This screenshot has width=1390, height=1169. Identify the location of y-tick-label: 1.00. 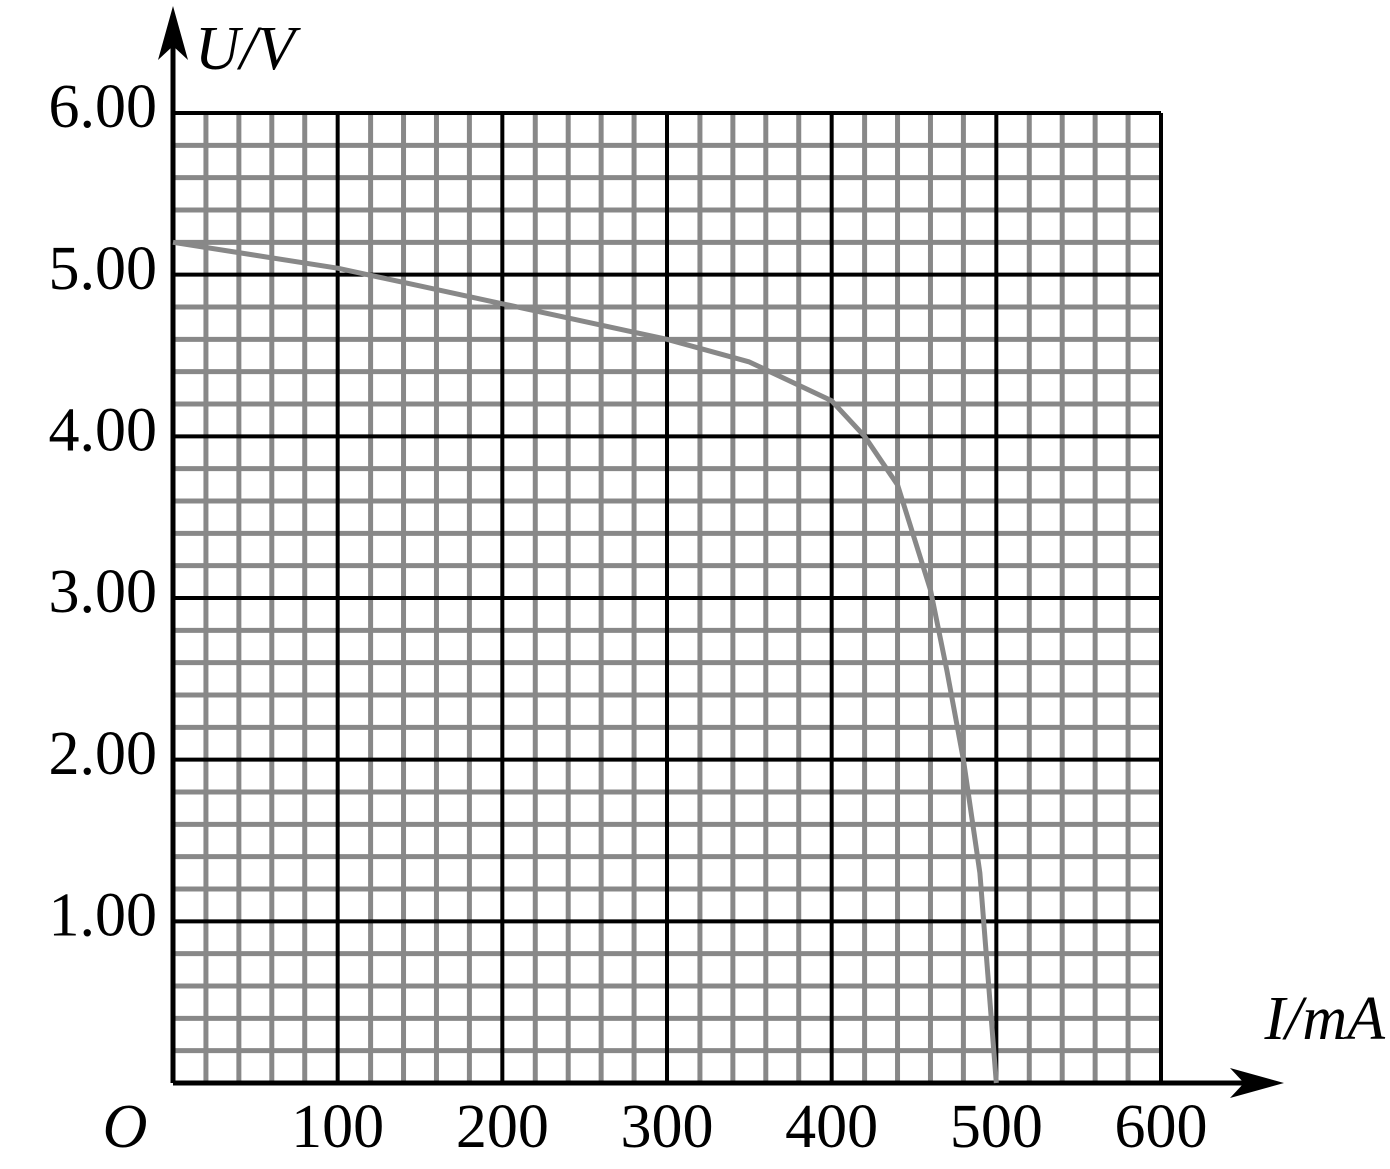
(103, 916).